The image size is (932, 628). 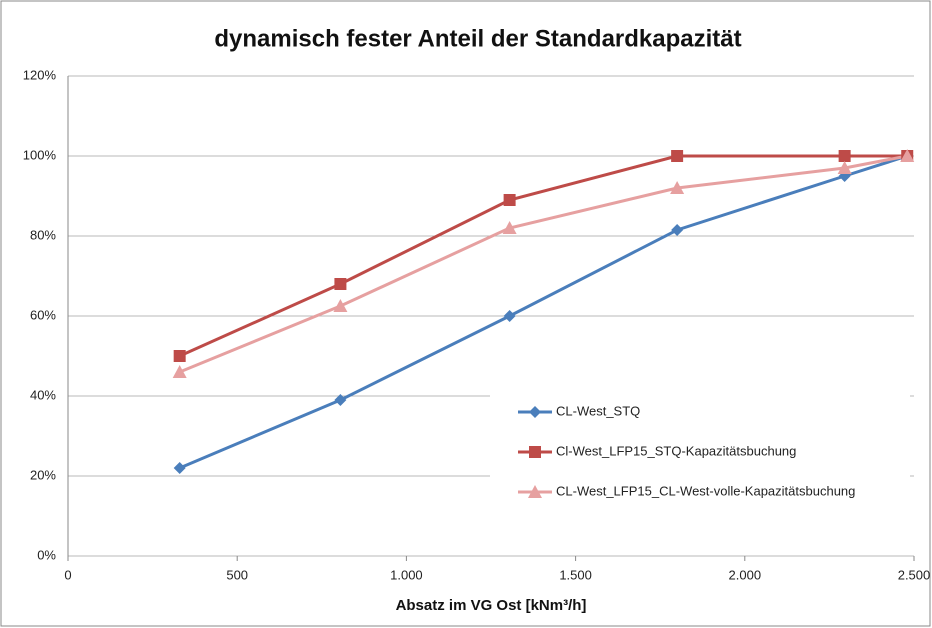 I want to click on legend-text: CL-West_STQ, so click(x=598, y=410).